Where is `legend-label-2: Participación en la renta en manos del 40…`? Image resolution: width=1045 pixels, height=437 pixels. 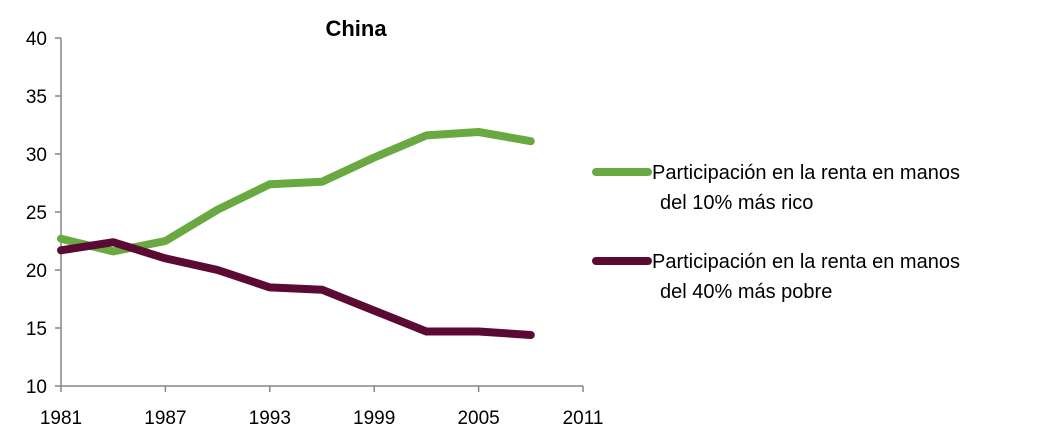
legend-label-2: Participación en la renta en manos del 40… is located at coordinates (806, 277).